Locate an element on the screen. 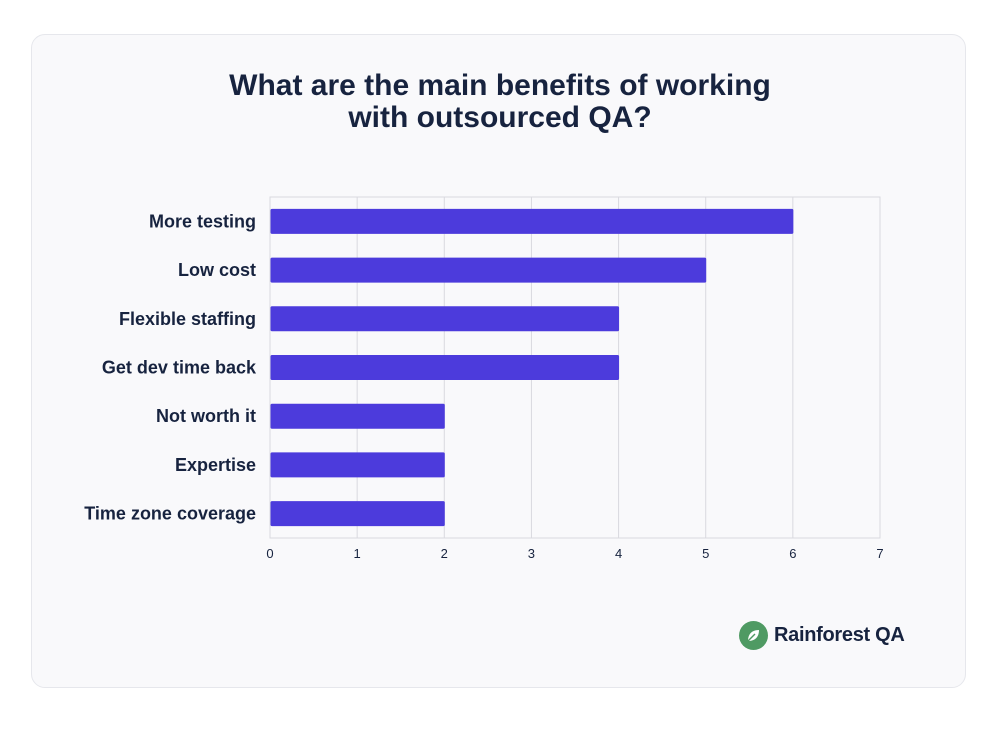 The image size is (1000, 738). category-label: Not worth it is located at coordinates (206, 416).